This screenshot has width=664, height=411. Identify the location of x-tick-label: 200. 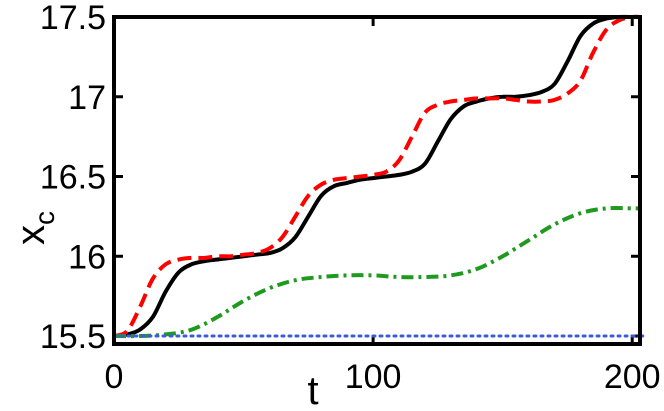
(632, 377).